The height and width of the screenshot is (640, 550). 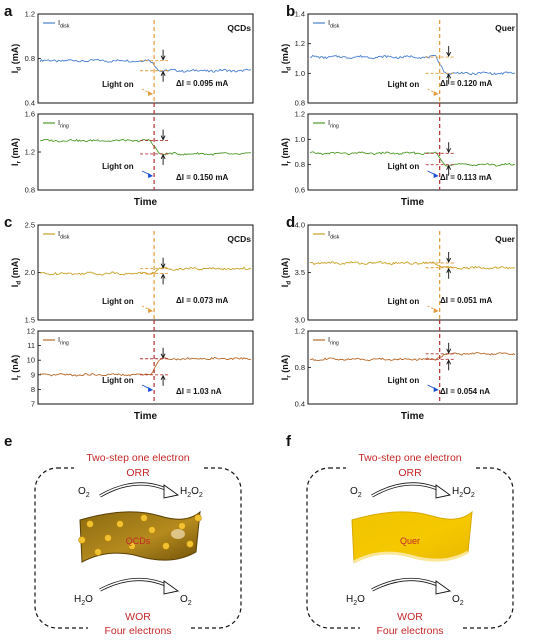 What do you see at coordinates (16, 273) in the screenshot?
I see `y-axis-label: Id (mA)` at bounding box center [16, 273].